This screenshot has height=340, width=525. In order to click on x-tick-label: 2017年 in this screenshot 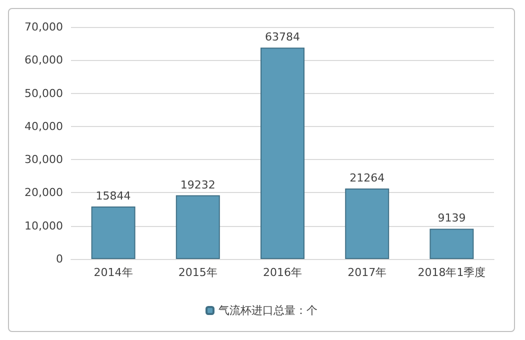, I will do `click(367, 272)`.